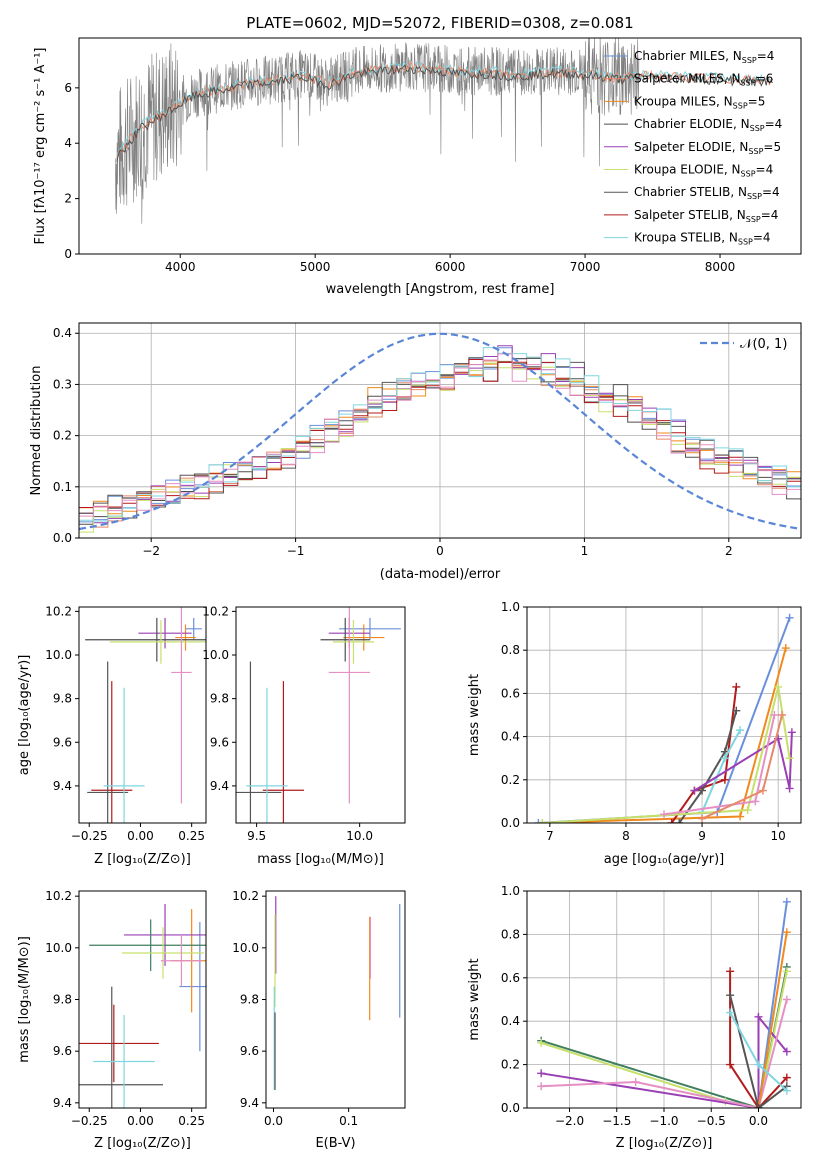 The image size is (819, 1170). I want to click on x-tick-label: 2, so click(729, 551).